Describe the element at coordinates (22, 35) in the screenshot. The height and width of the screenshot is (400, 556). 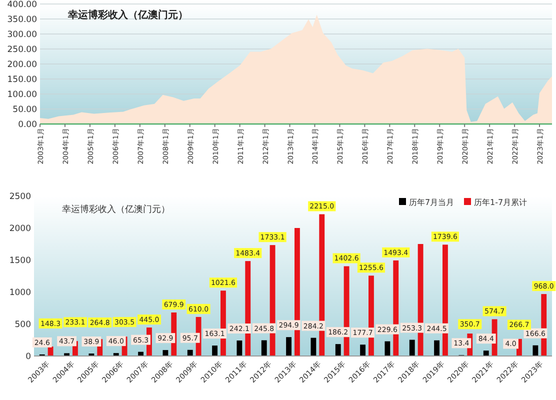
I see `y-tick-label: 300.00` at that location.